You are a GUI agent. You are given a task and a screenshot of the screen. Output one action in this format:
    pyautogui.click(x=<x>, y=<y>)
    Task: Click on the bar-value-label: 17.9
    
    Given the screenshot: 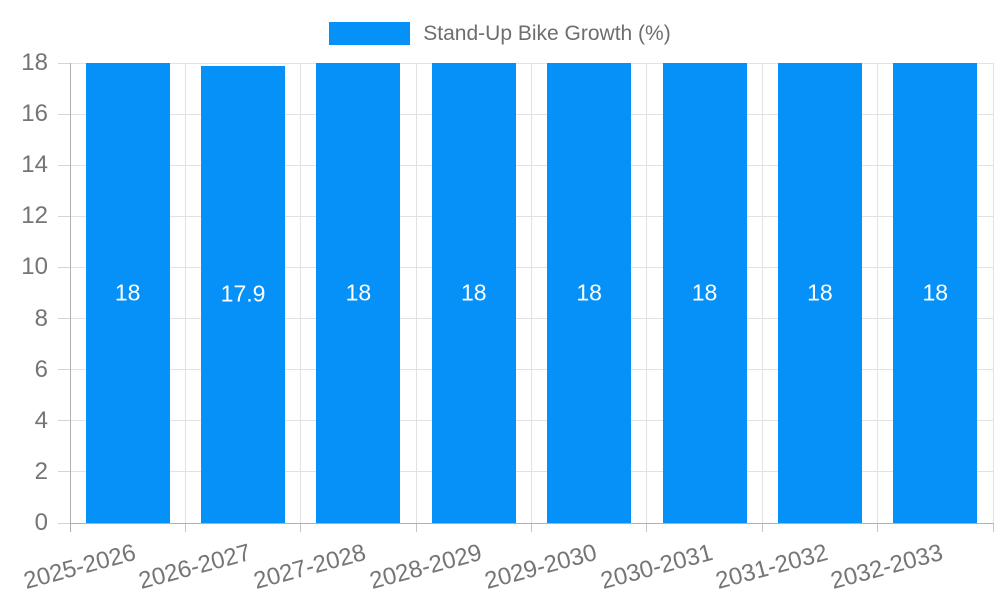 What is the action you would take?
    pyautogui.click(x=243, y=293)
    